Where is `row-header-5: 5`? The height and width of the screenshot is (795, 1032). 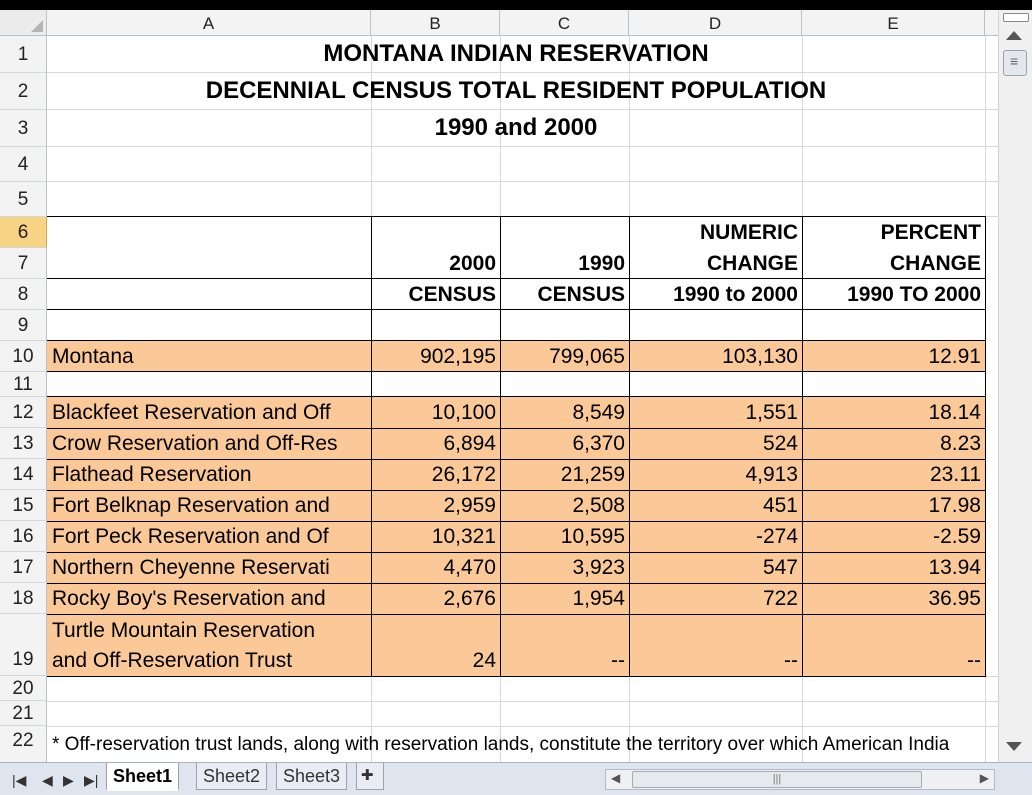
row-header-5: 5 is located at coordinates (23, 199).